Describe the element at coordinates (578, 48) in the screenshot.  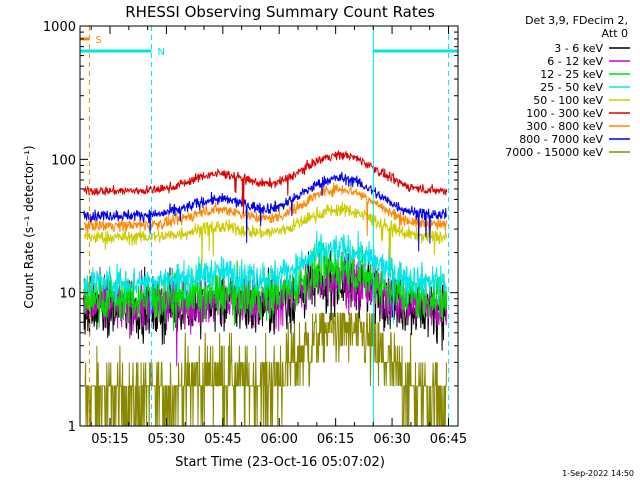
I see `legend-entry-label: 3 - 6 keV` at that location.